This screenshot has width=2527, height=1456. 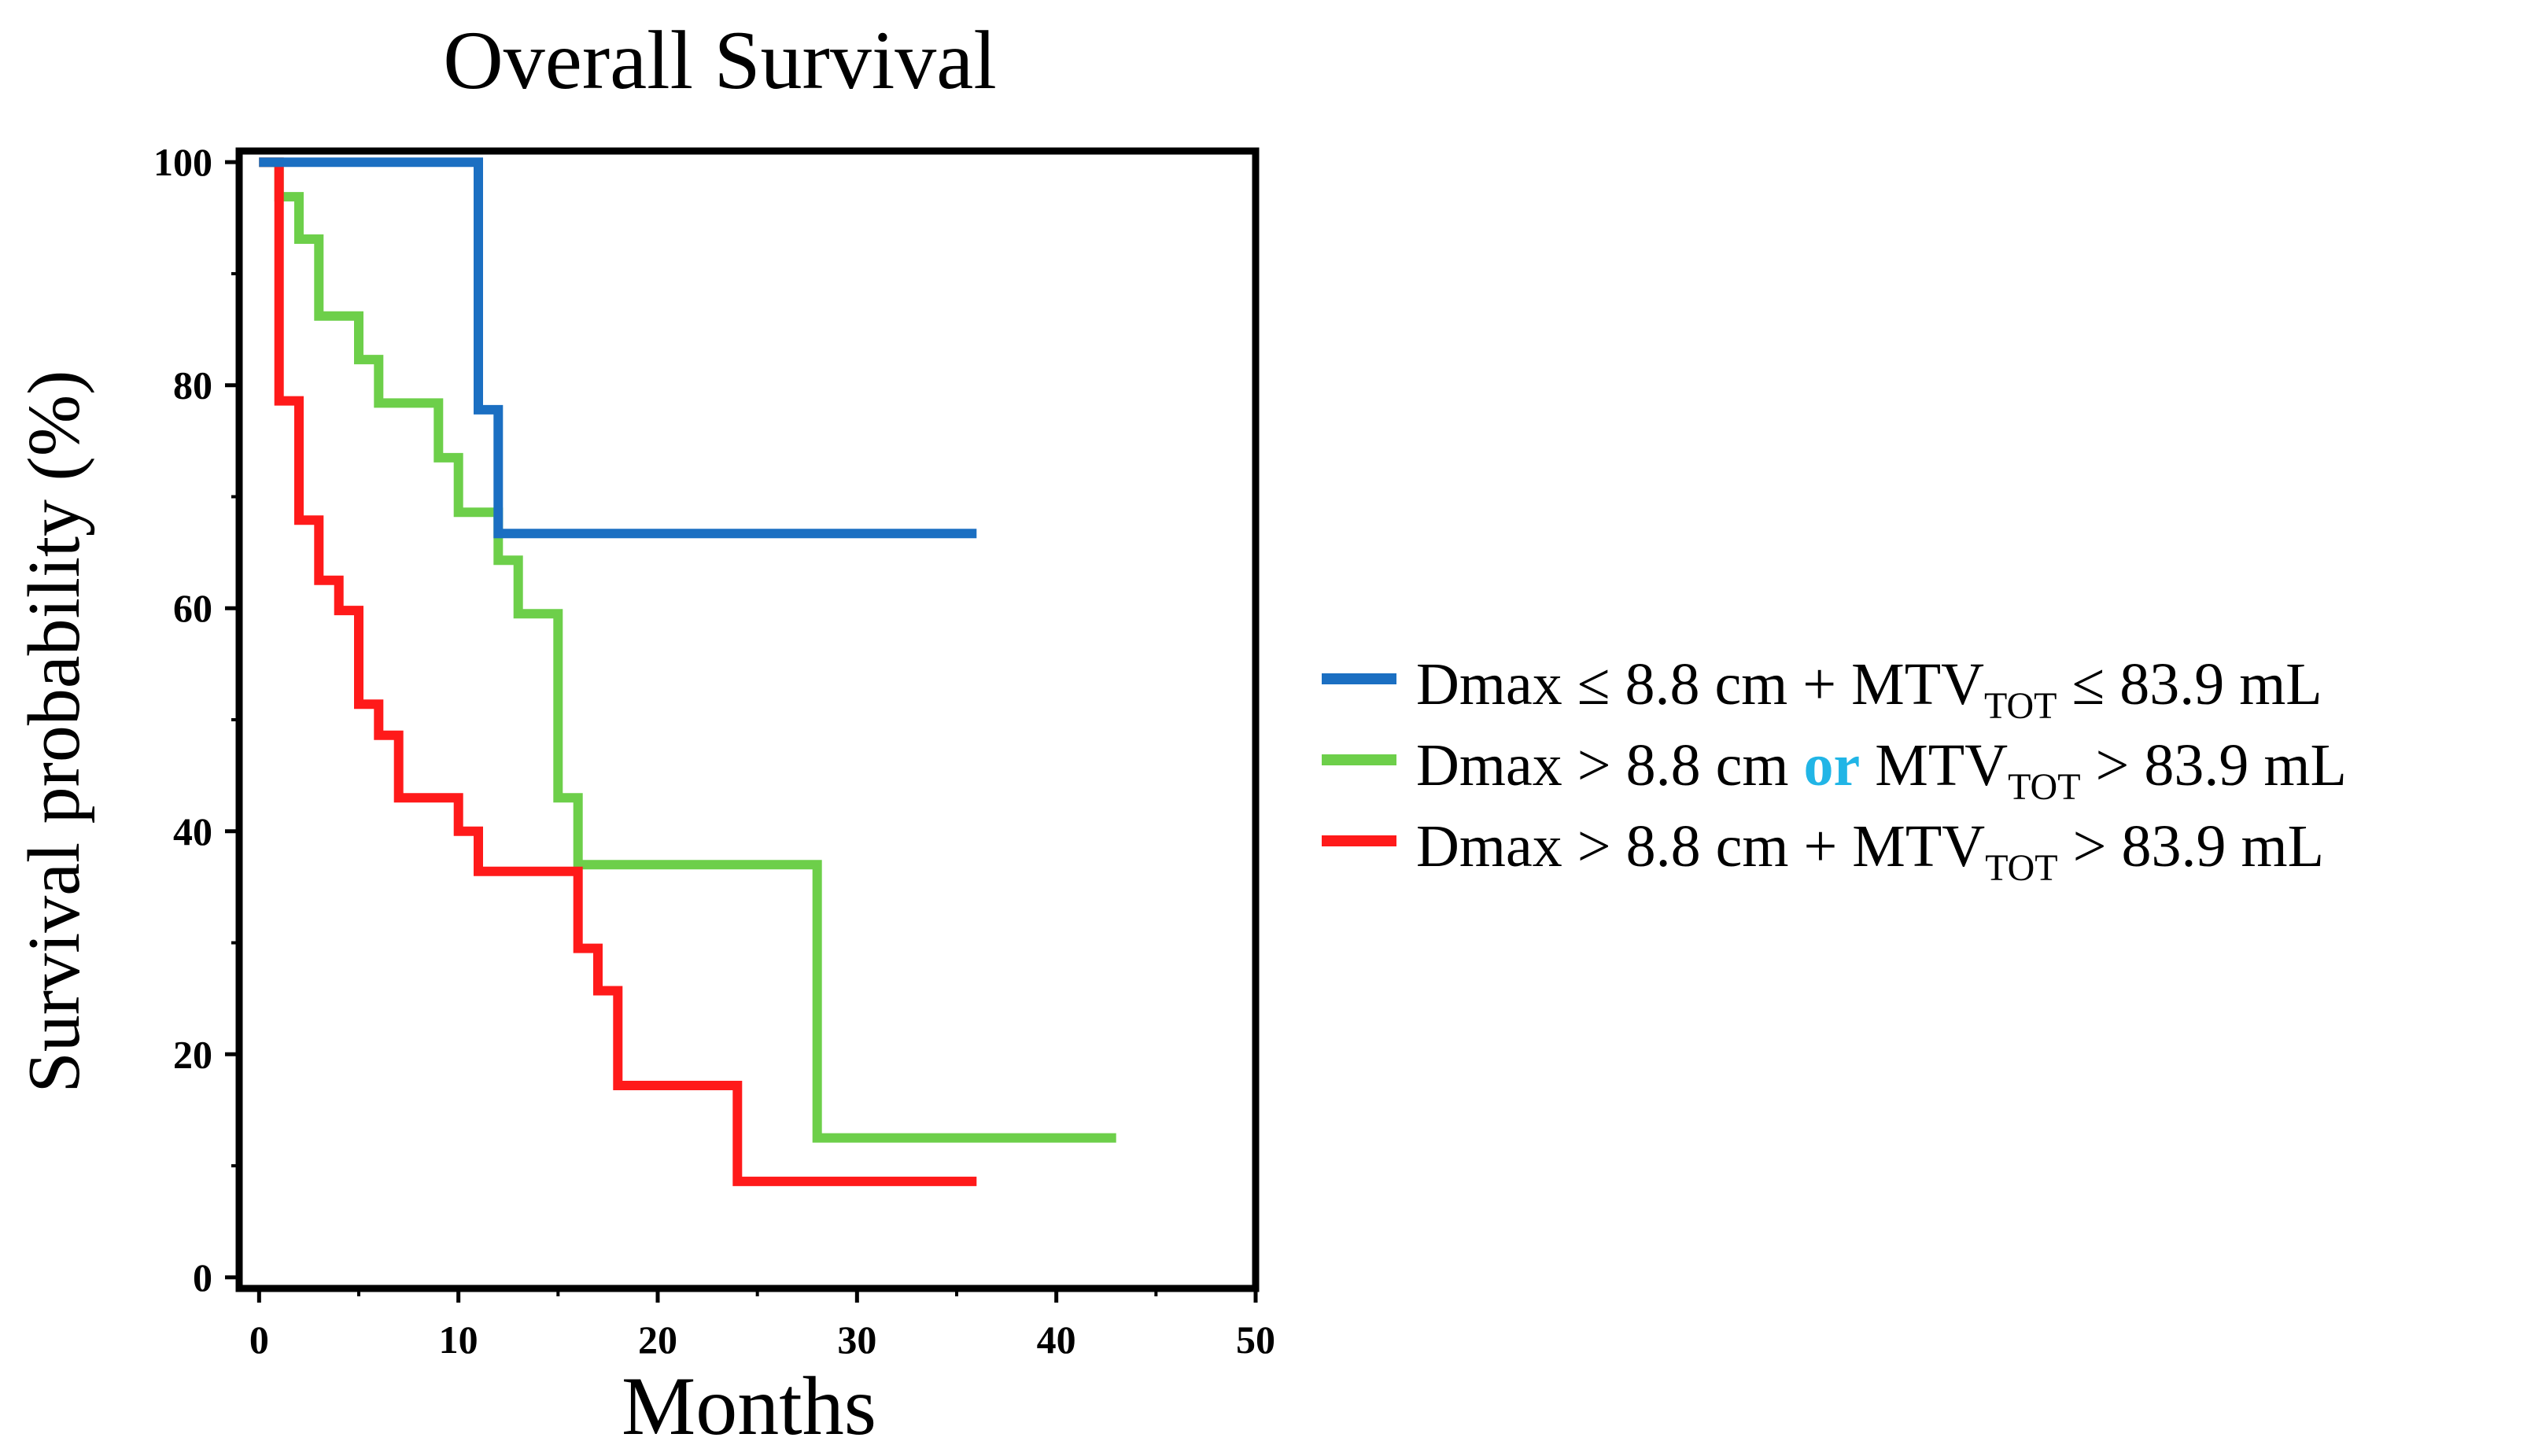 What do you see at coordinates (182, 162) in the screenshot?
I see `y-tick-label-100: 100` at bounding box center [182, 162].